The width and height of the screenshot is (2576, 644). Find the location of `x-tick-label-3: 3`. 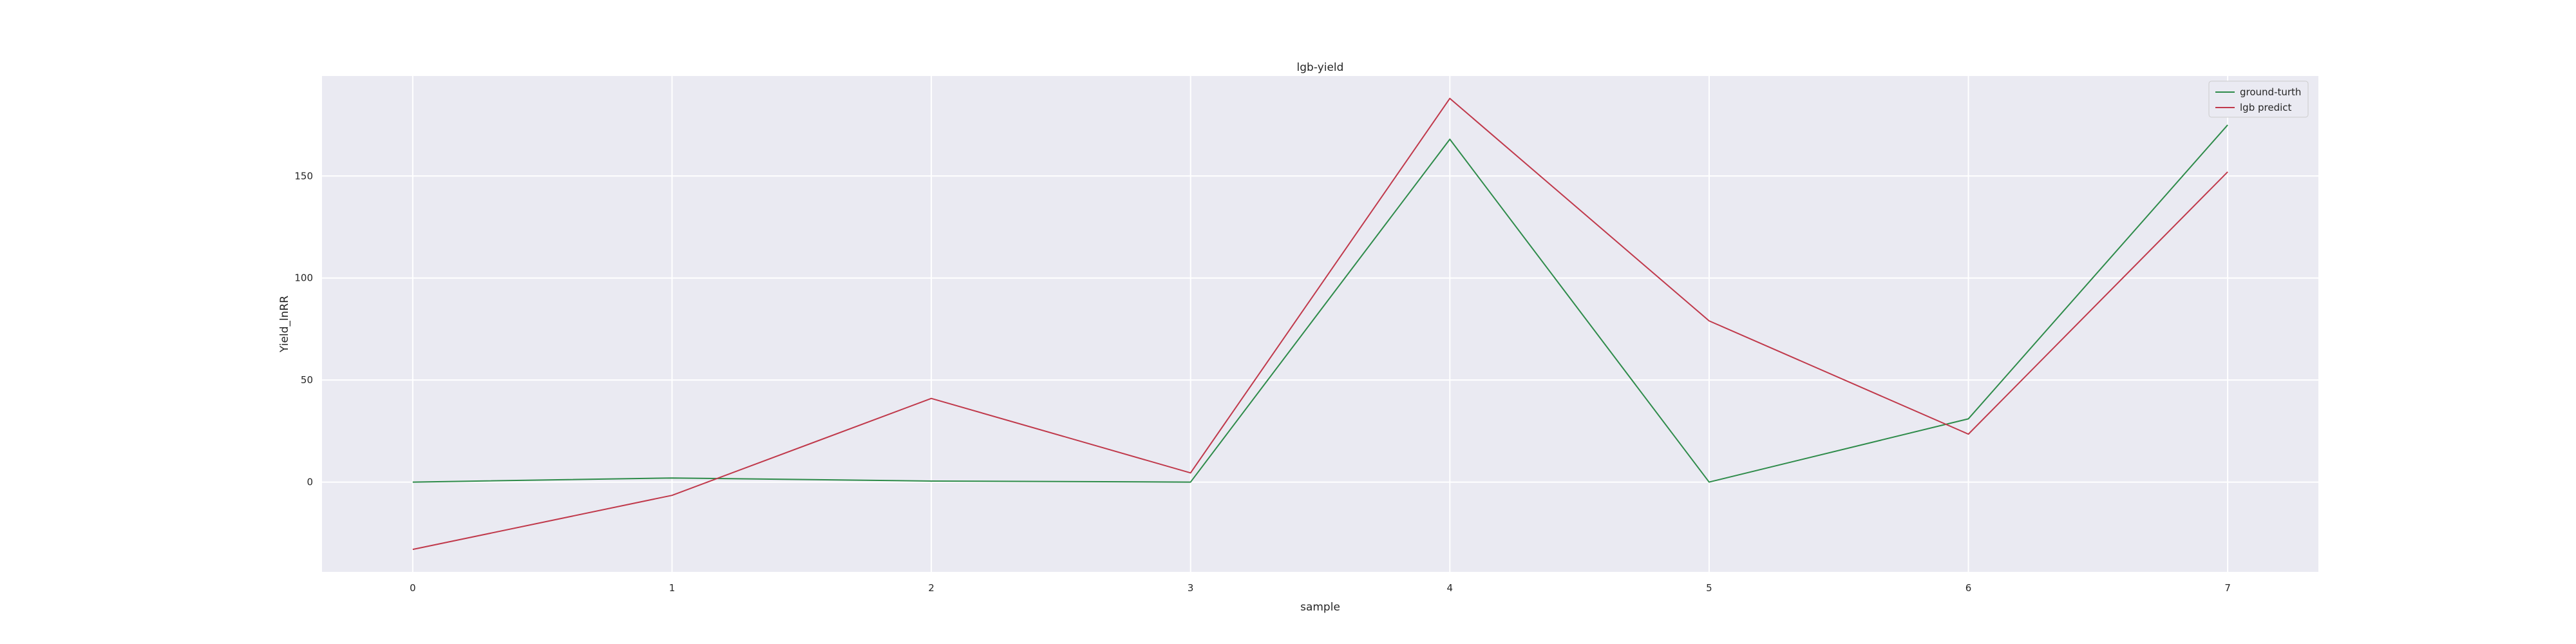

x-tick-label-3: 3 is located at coordinates (1191, 588).